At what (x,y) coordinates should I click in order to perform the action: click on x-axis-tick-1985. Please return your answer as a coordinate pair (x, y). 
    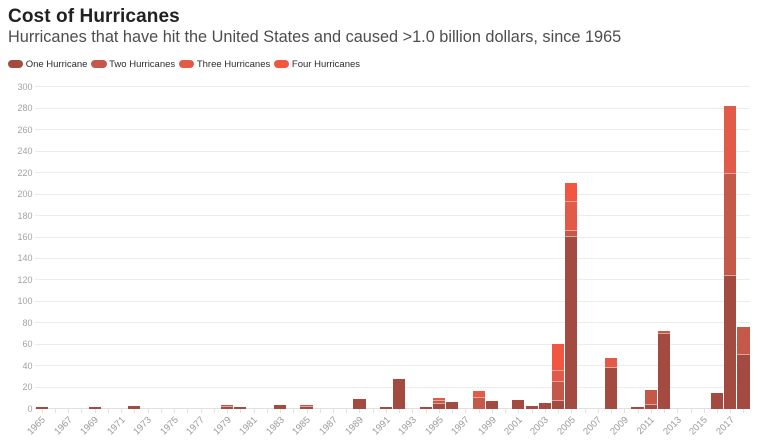
    Looking at the image, I should click on (307, 411).